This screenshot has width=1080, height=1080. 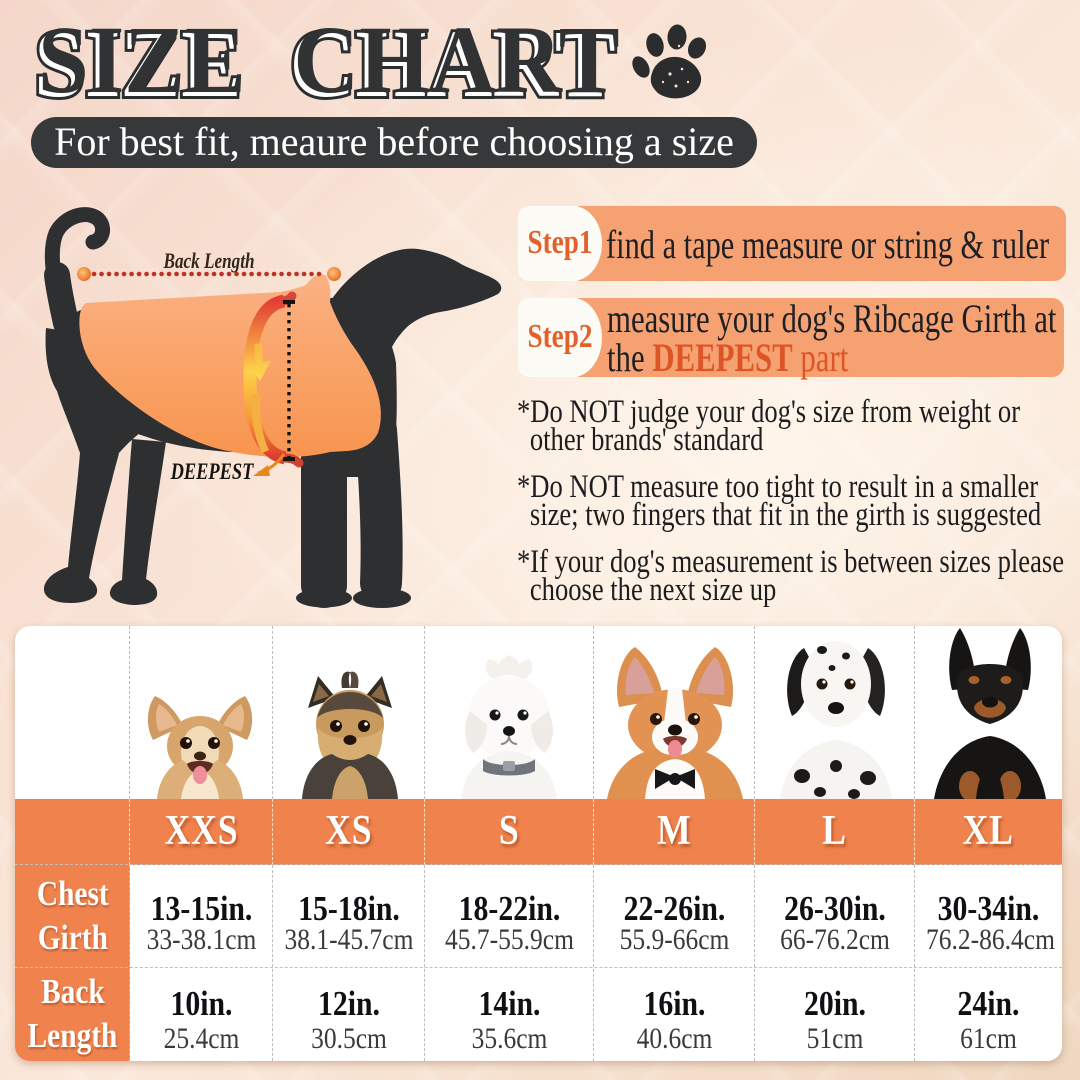 I want to click on svg-text: DEEPEST, so click(x=212, y=471).